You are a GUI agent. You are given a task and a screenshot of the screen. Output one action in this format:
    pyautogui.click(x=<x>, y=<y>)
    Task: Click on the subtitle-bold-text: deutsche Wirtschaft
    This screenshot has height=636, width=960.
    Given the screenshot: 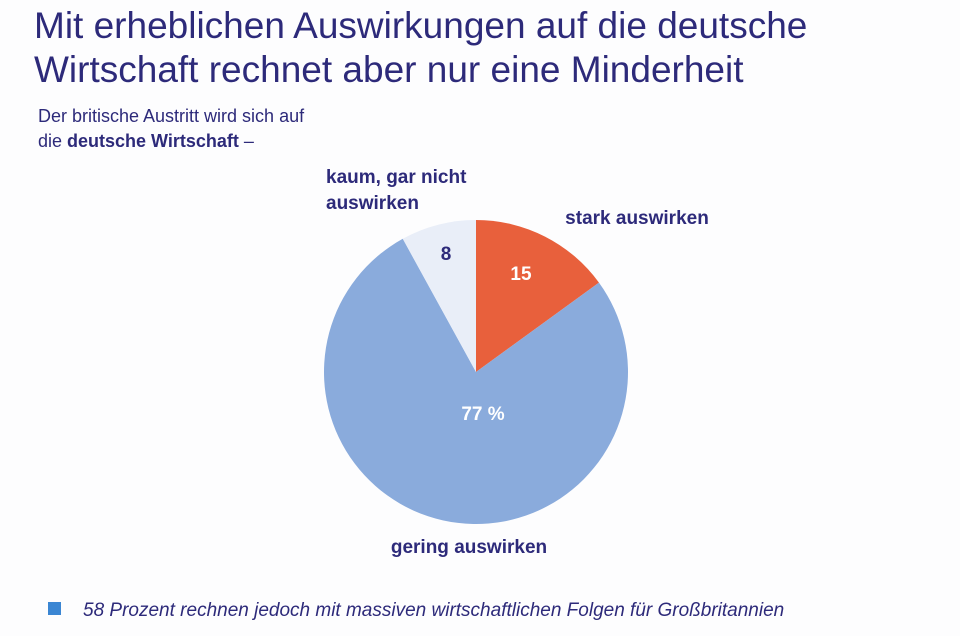 What is the action you would take?
    pyautogui.click(x=153, y=141)
    